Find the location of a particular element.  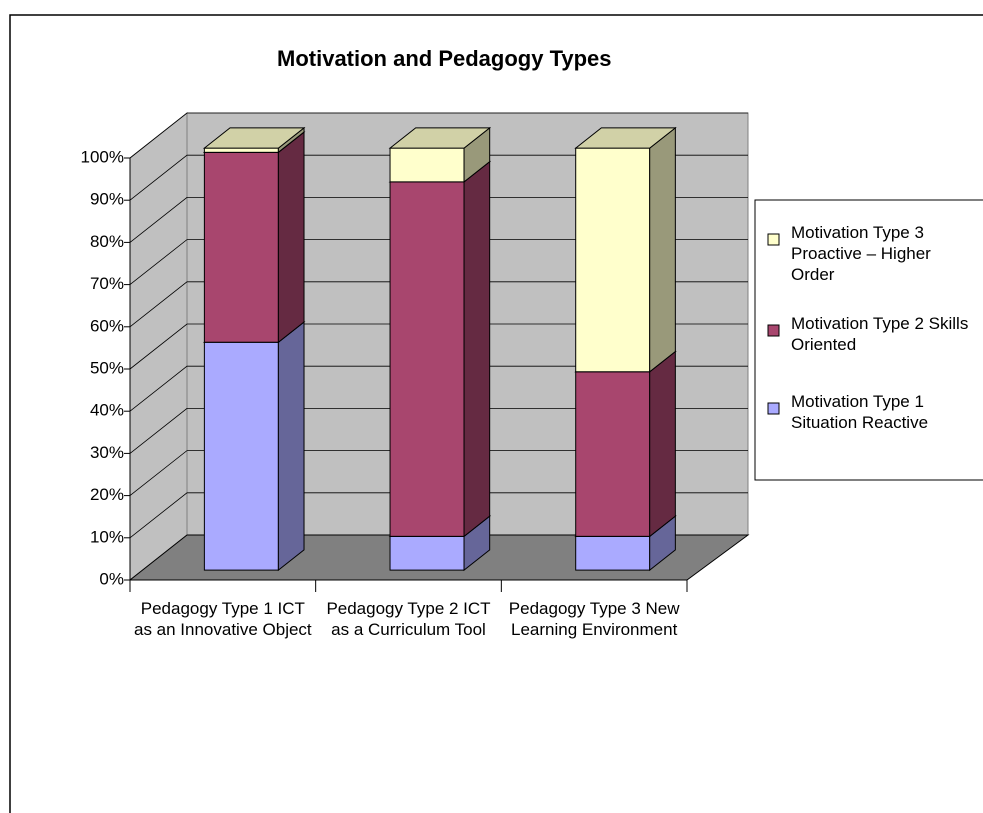

y-tick-label: 80% is located at coordinates (107, 241).